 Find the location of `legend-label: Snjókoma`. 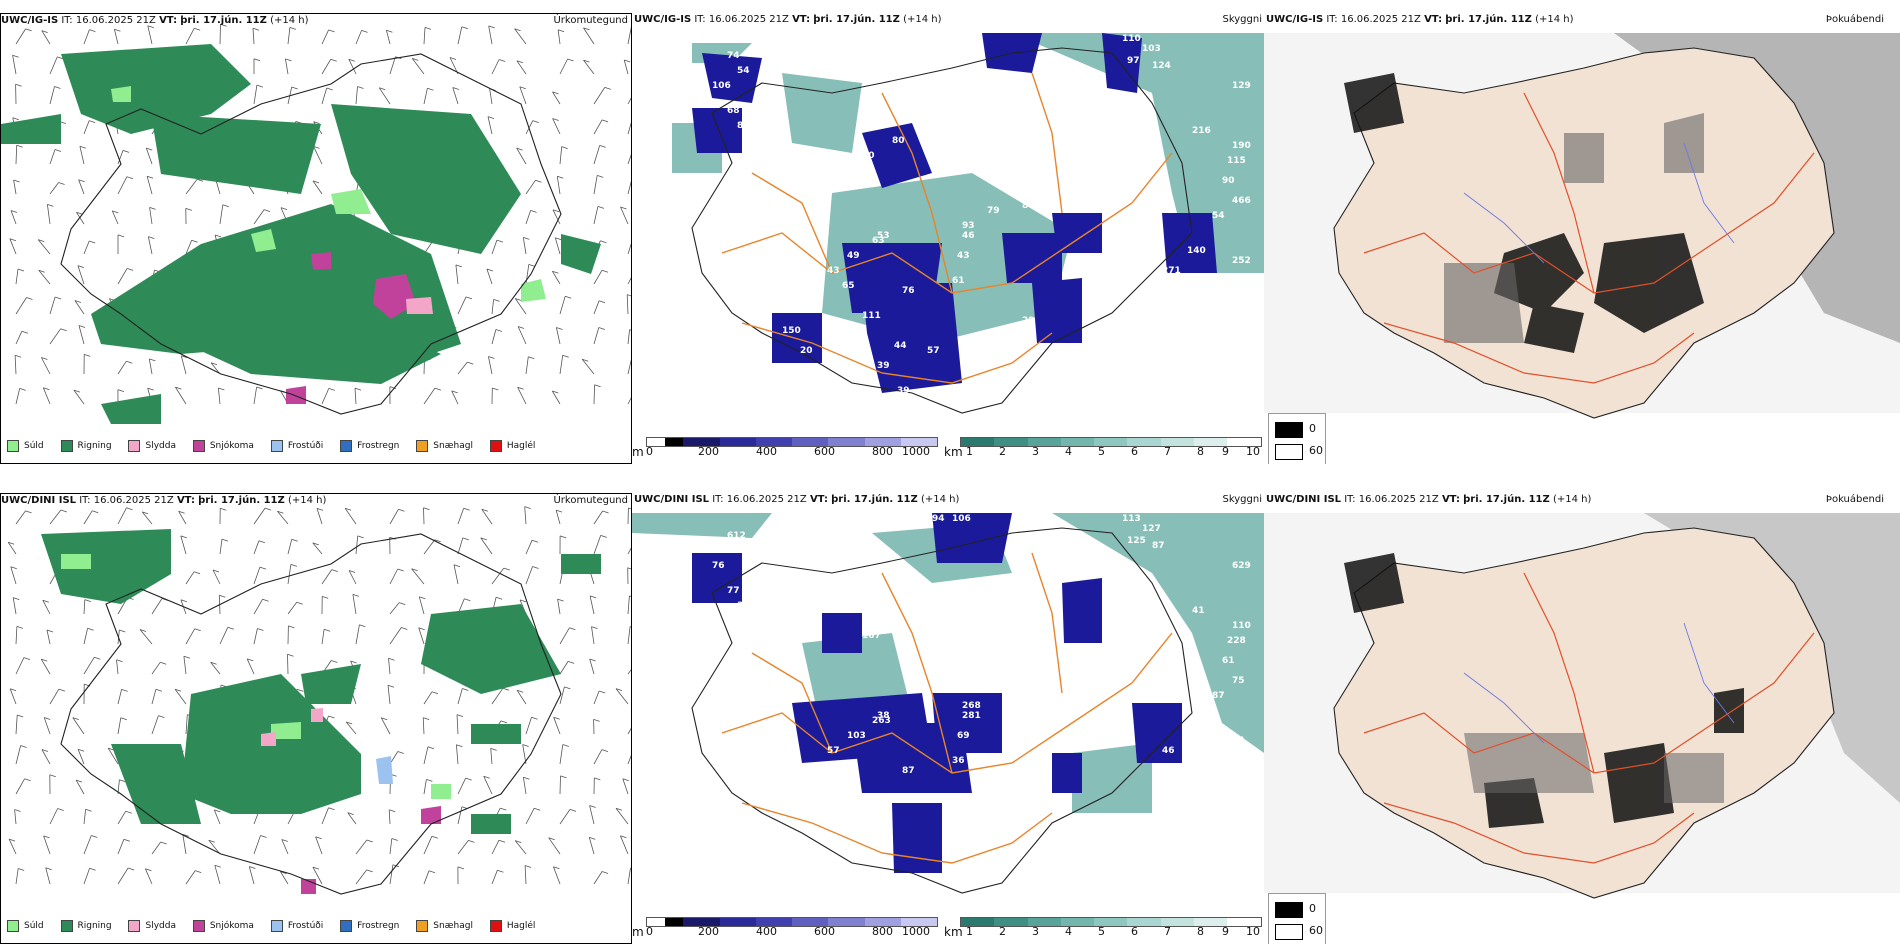

legend-label: Snjókoma is located at coordinates (231, 446).